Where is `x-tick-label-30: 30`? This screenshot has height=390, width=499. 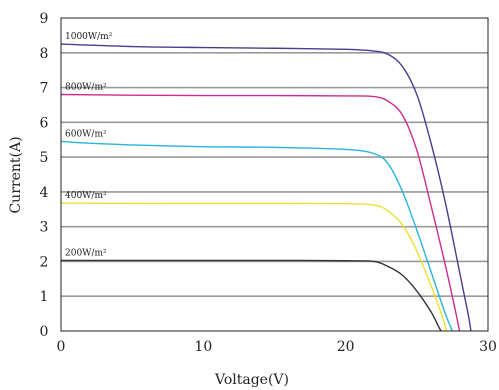 x-tick-label-30: 30 is located at coordinates (488, 347).